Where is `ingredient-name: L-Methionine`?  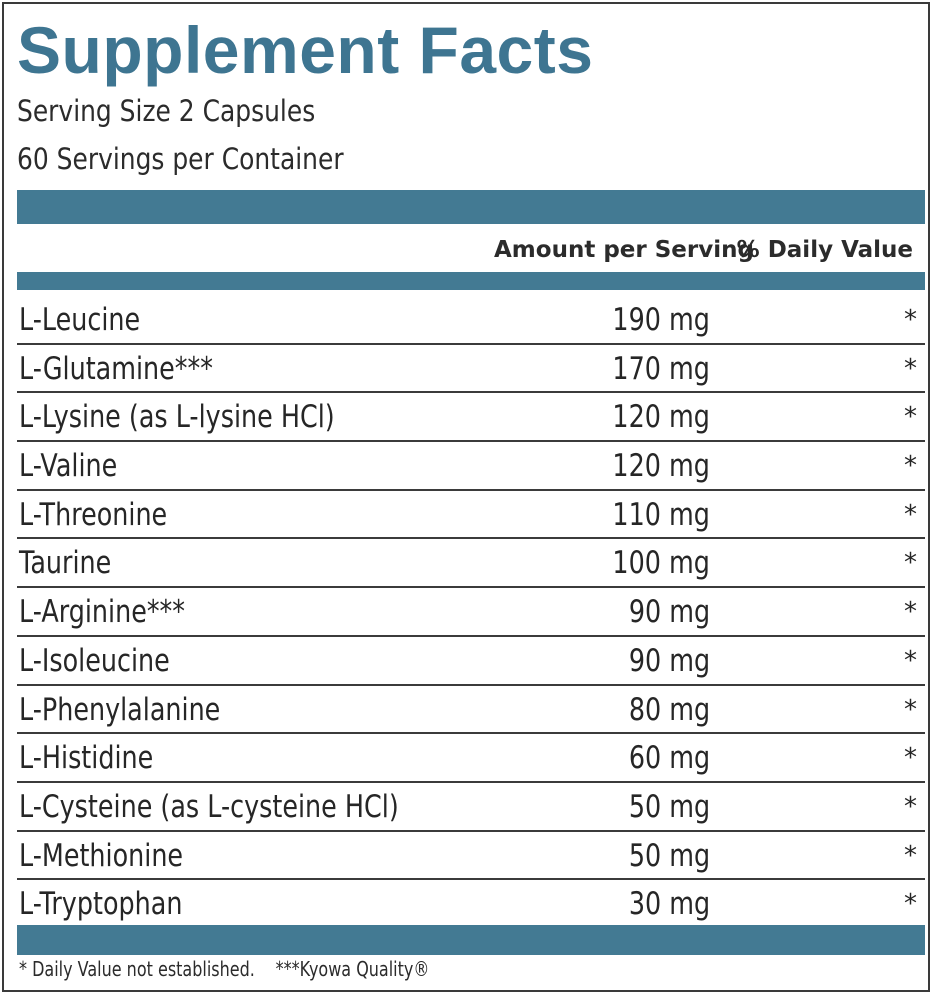 ingredient-name: L-Methionine is located at coordinates (101, 855).